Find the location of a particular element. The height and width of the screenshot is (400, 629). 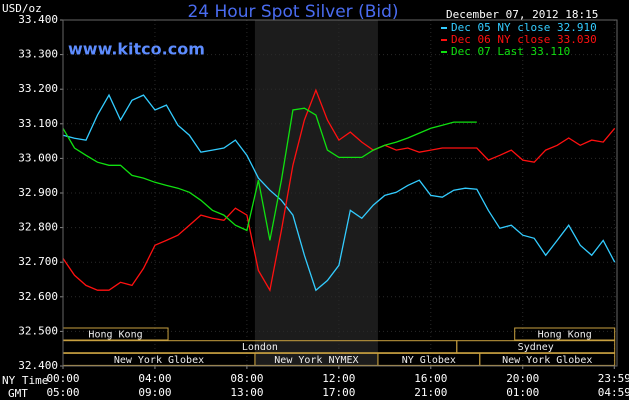

y-tick-label: 32.500 is located at coordinates (38, 330).